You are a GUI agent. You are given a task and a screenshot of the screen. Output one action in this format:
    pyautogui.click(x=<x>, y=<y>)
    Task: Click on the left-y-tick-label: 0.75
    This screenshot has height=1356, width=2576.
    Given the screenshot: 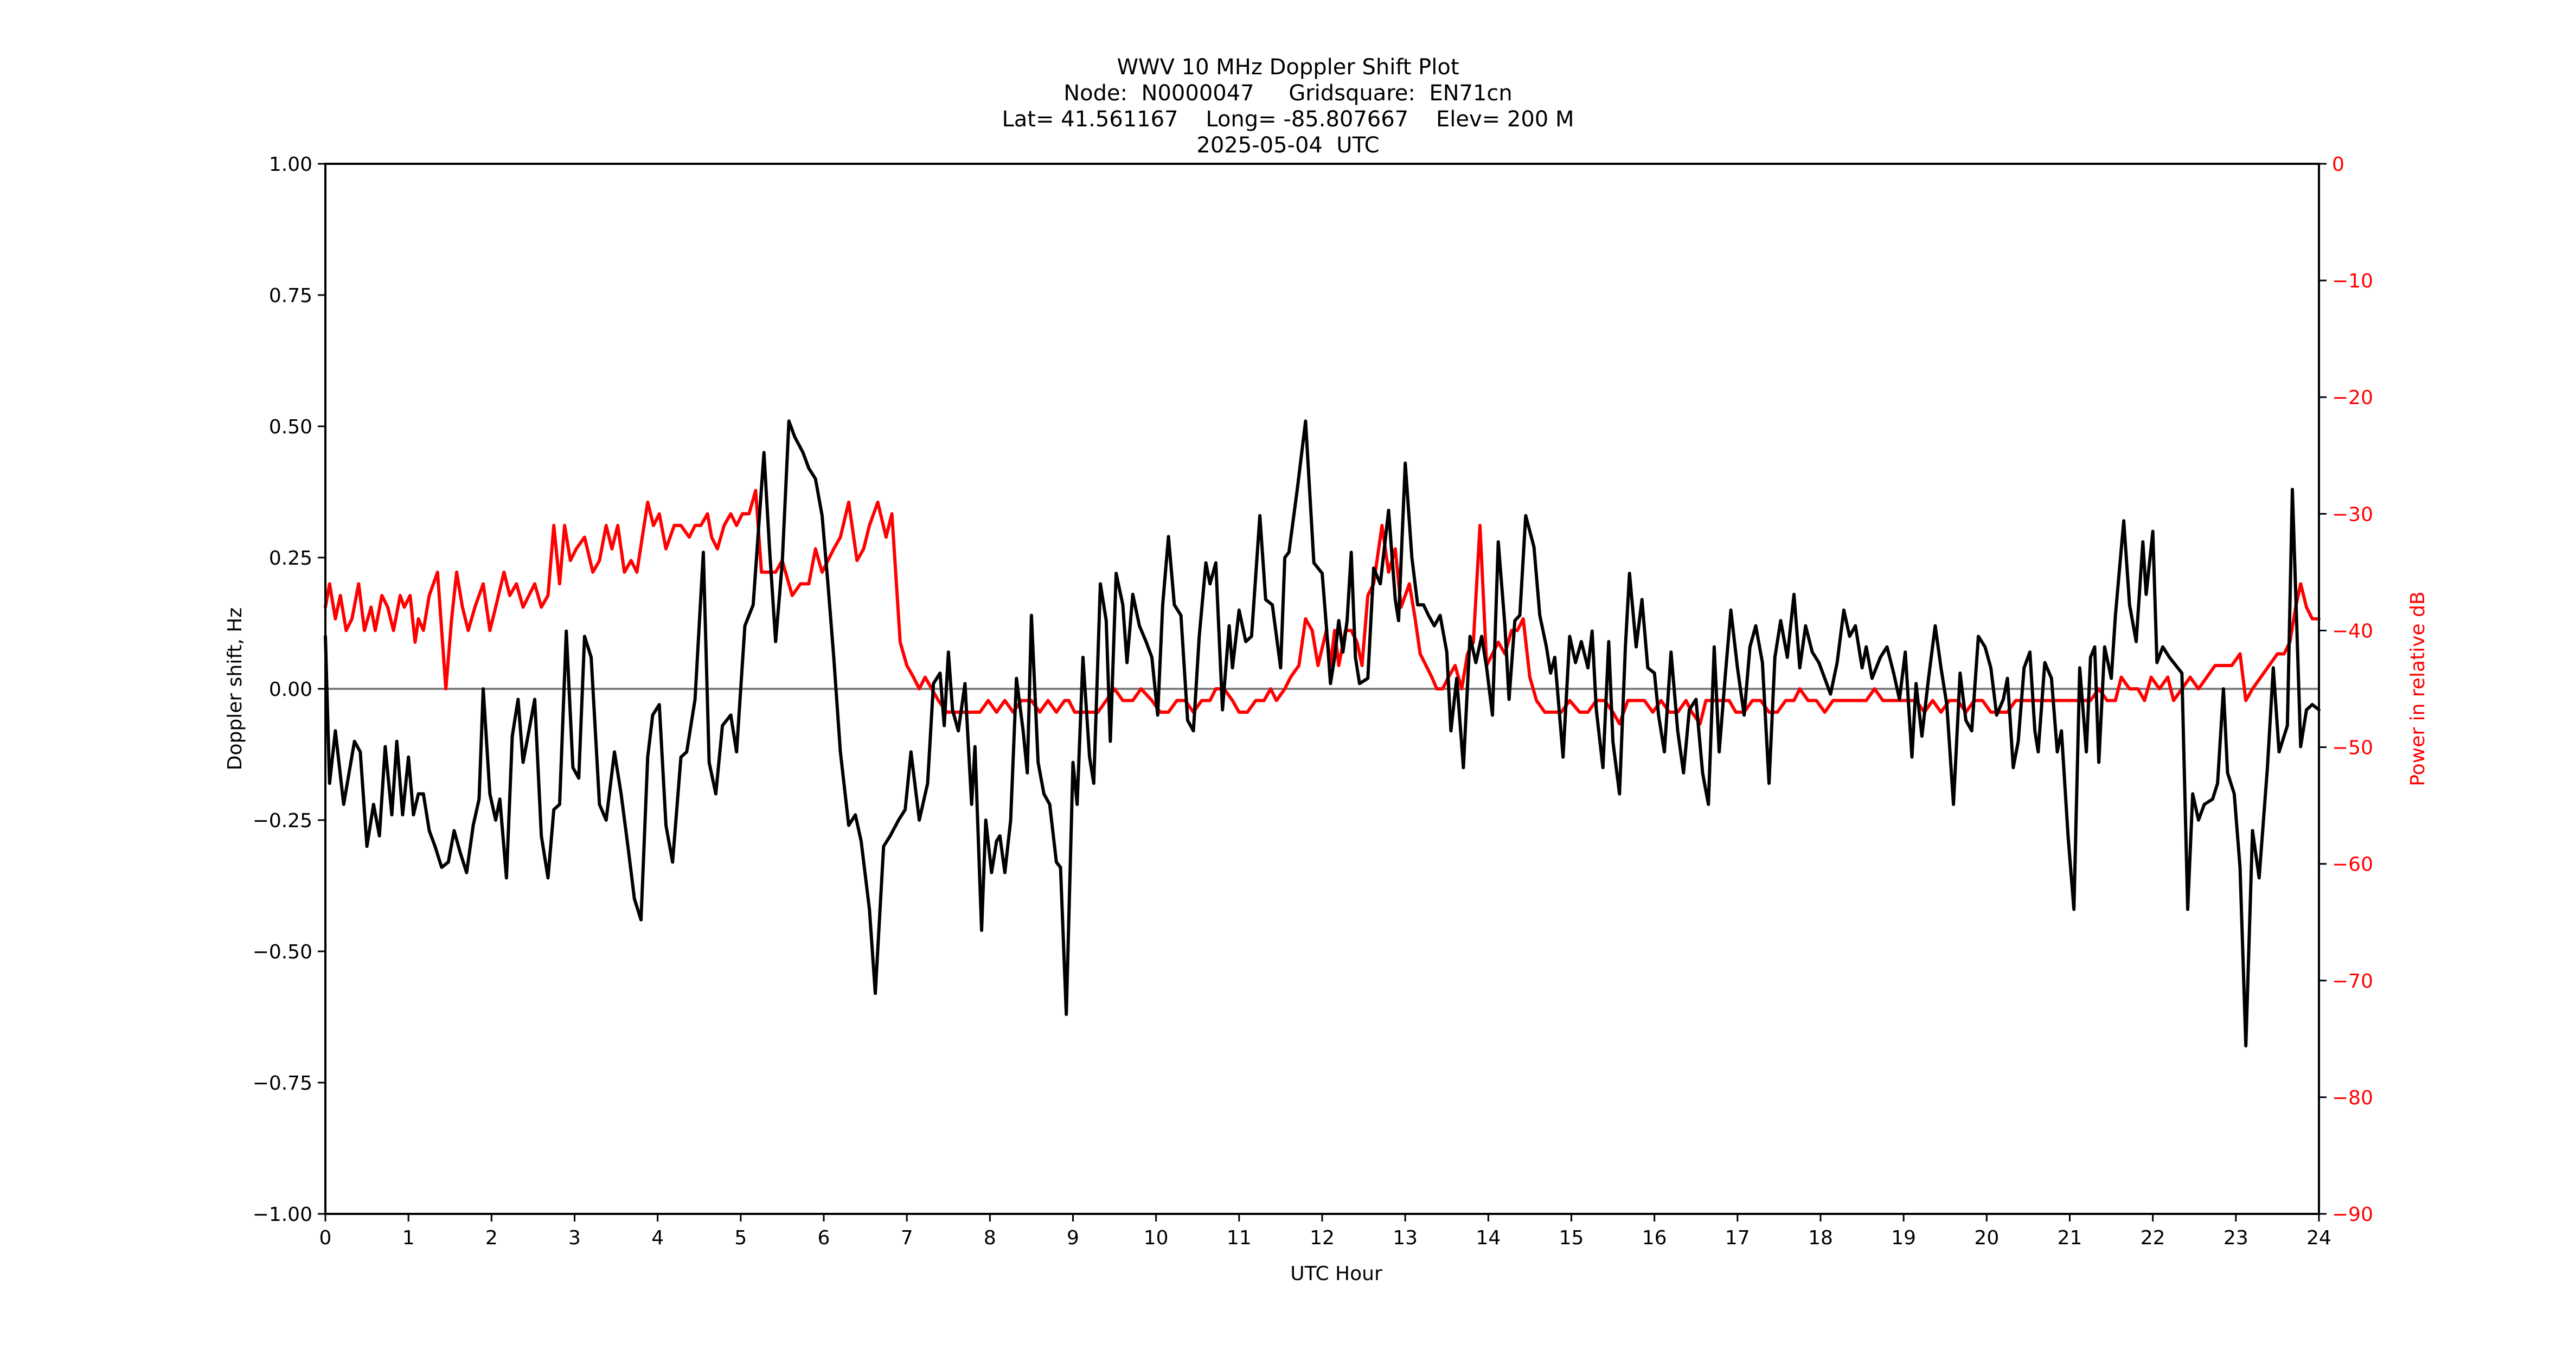 What is the action you would take?
    pyautogui.click(x=290, y=296)
    